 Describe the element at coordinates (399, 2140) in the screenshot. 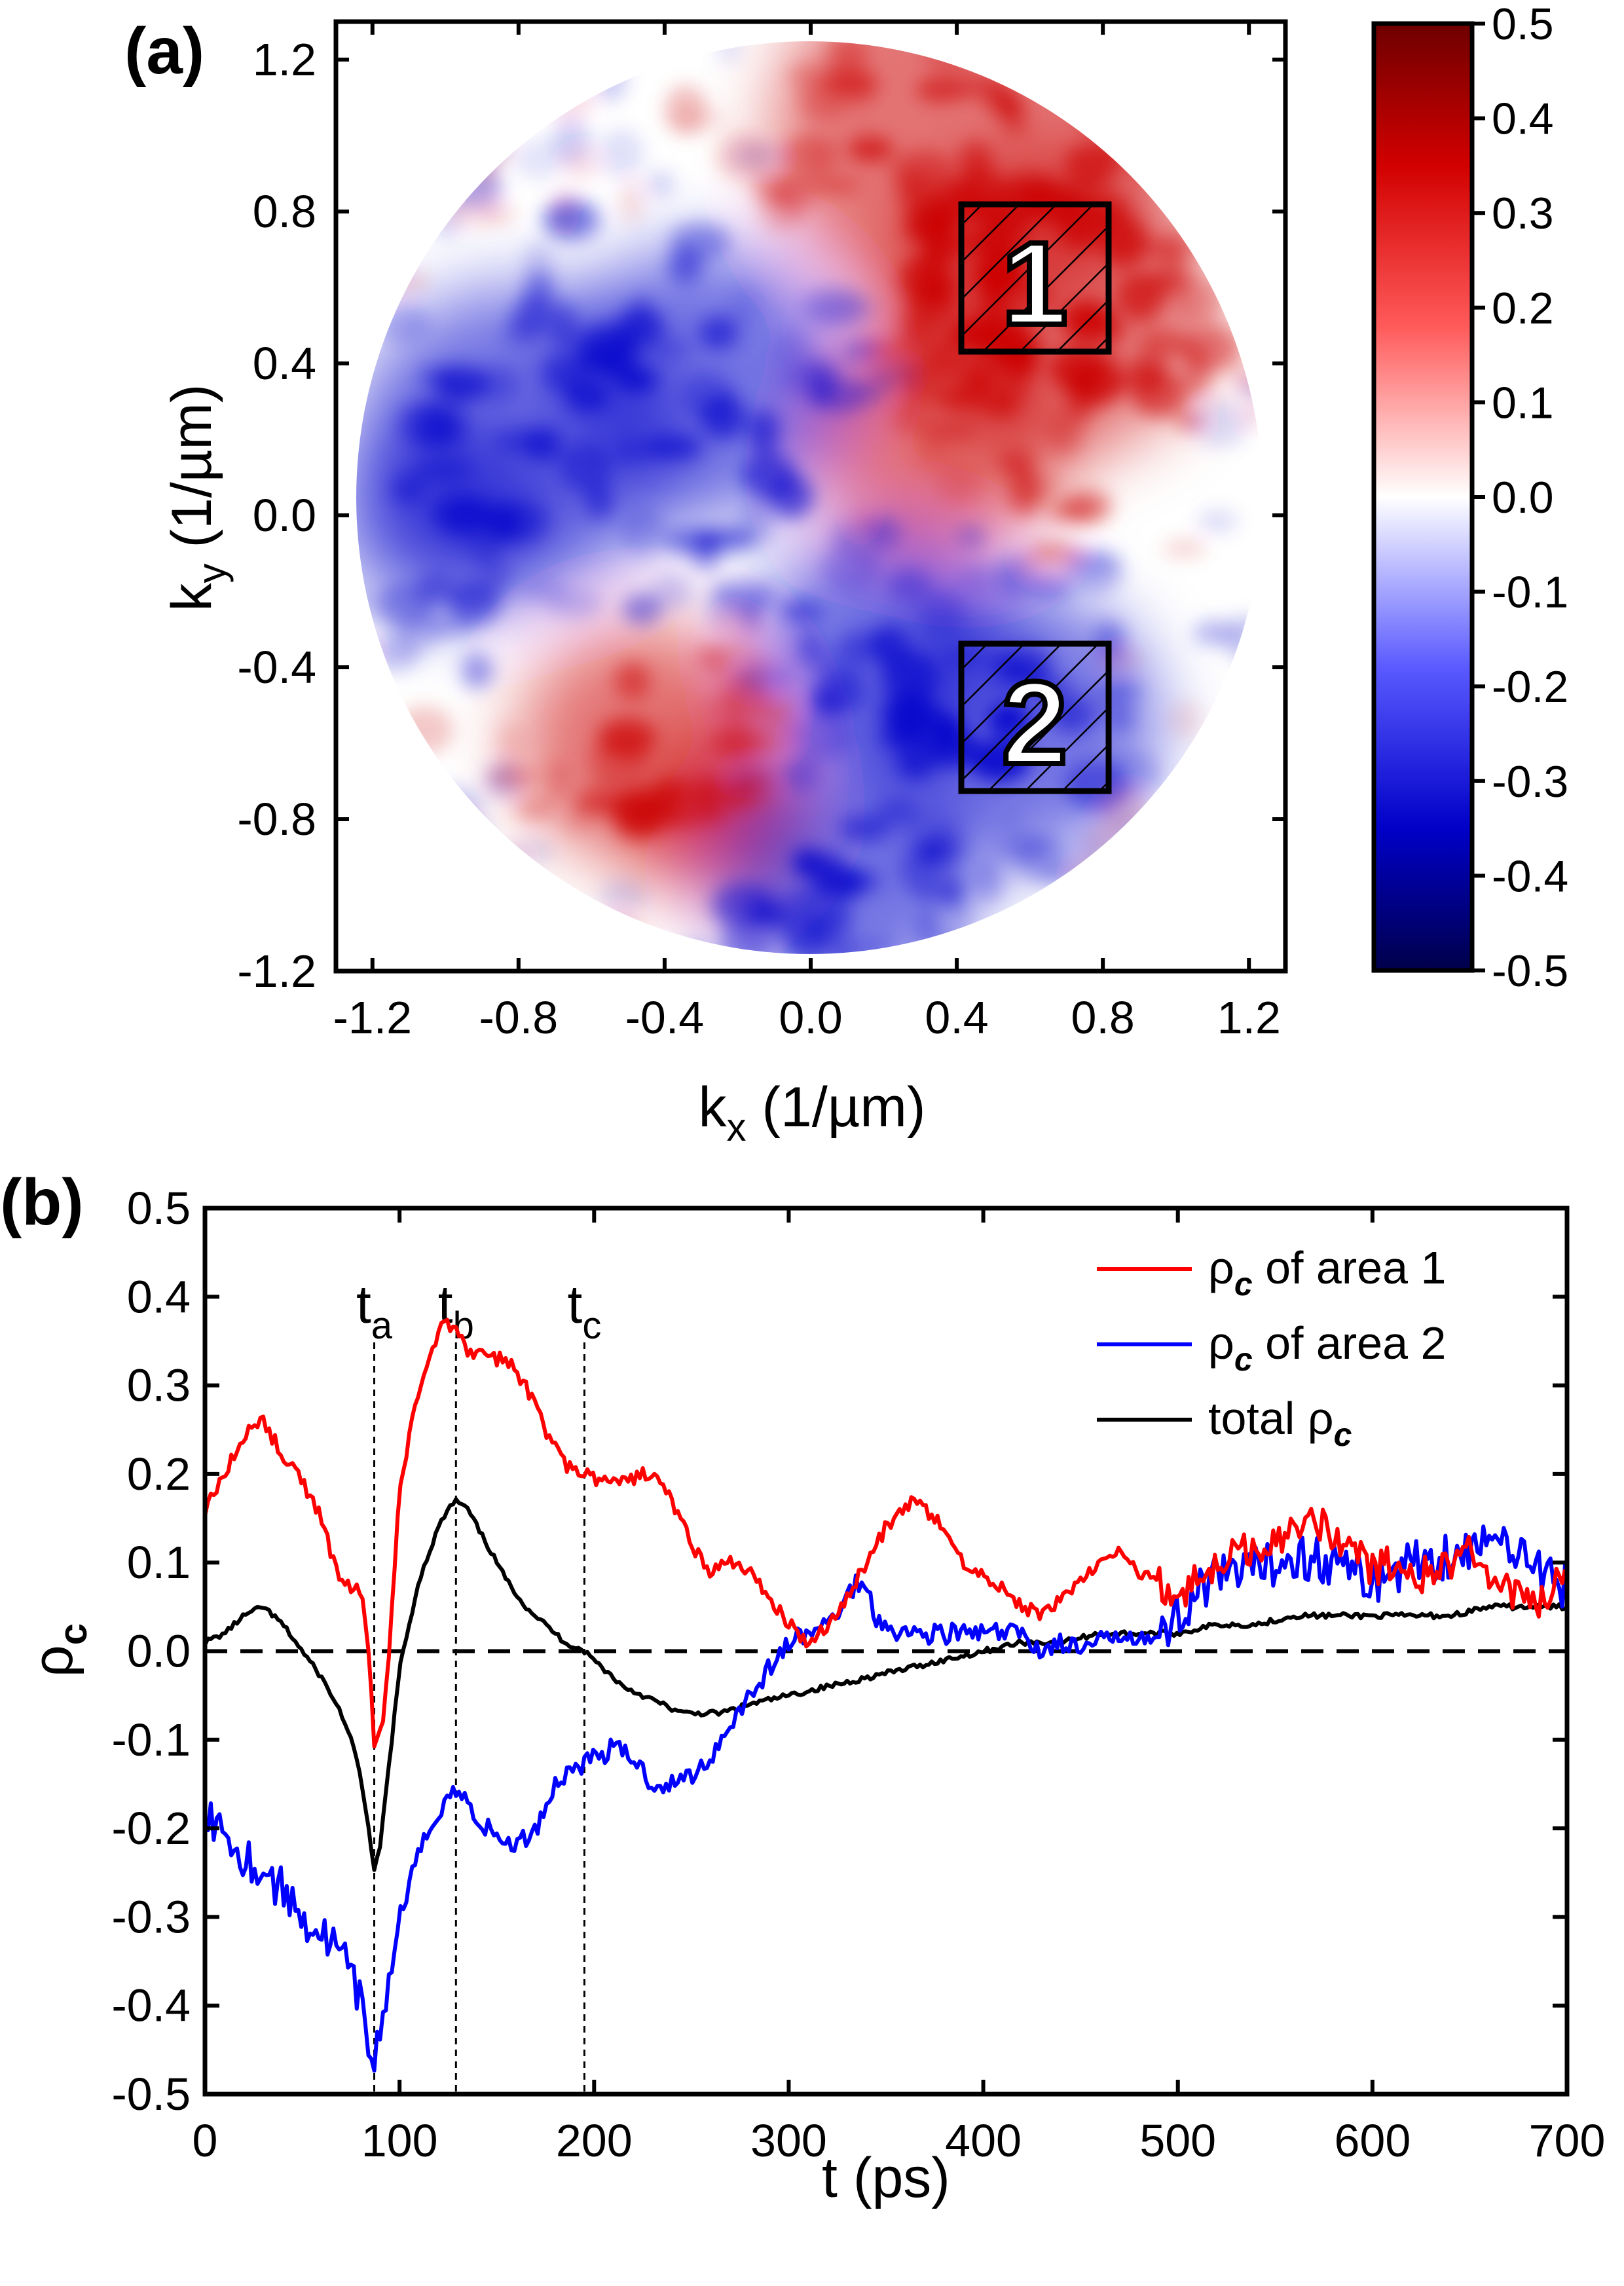

I see `x-tick-label: 100` at that location.